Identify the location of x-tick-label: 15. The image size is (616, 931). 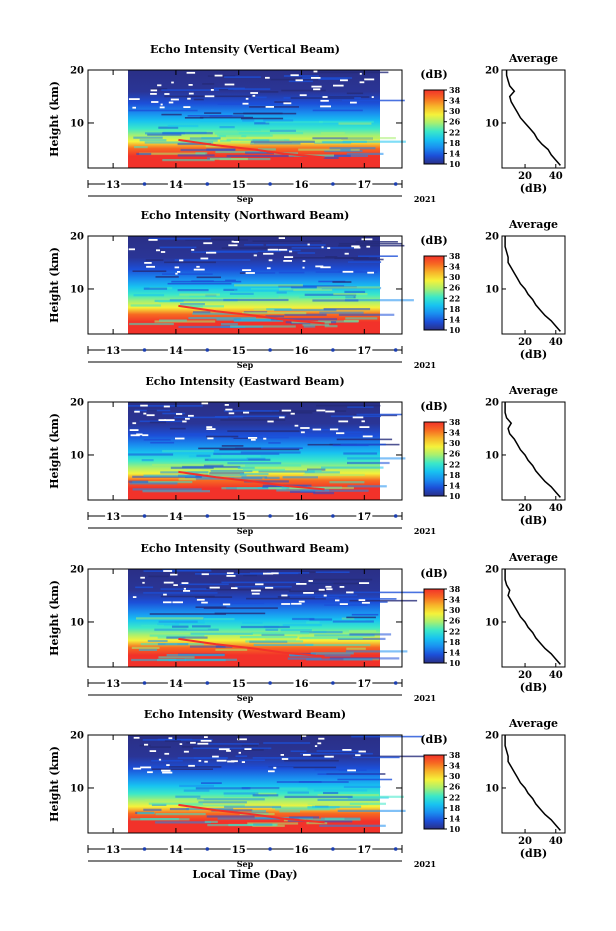
(239, 185).